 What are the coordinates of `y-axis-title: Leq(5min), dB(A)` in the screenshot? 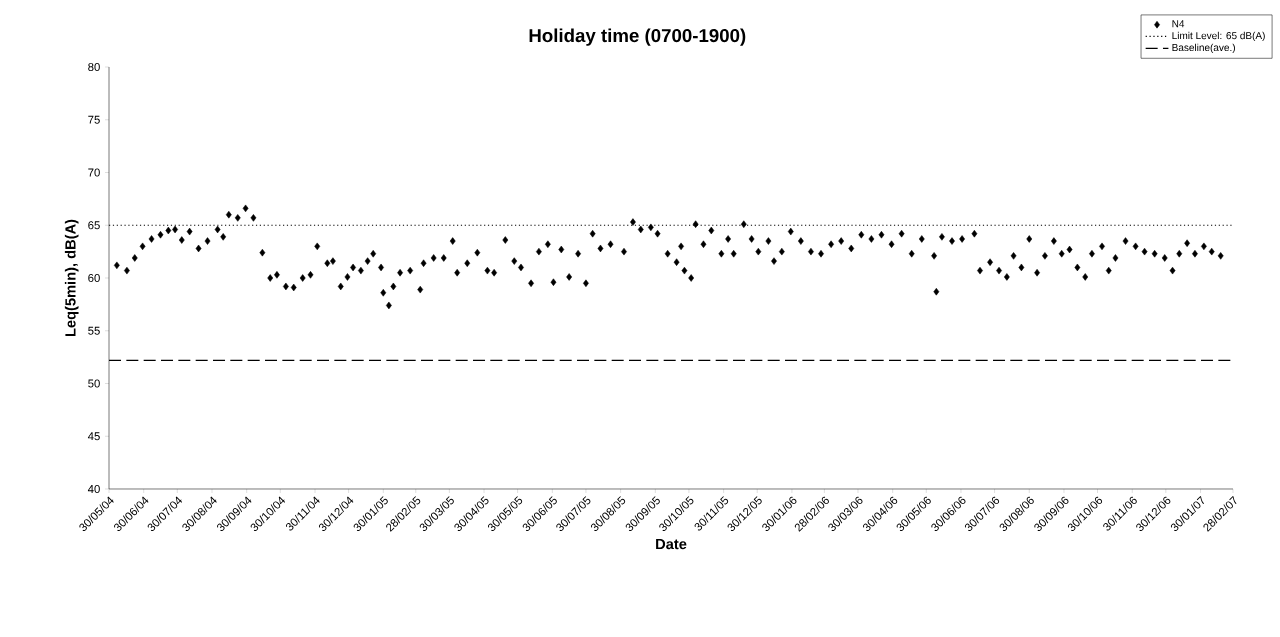 It's located at (71, 278).